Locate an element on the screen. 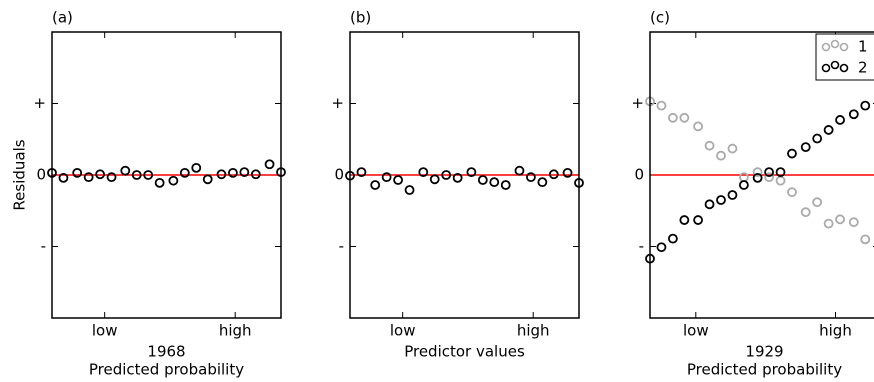 This screenshot has height=382, width=874. legend: 12 is located at coordinates (844, 57).